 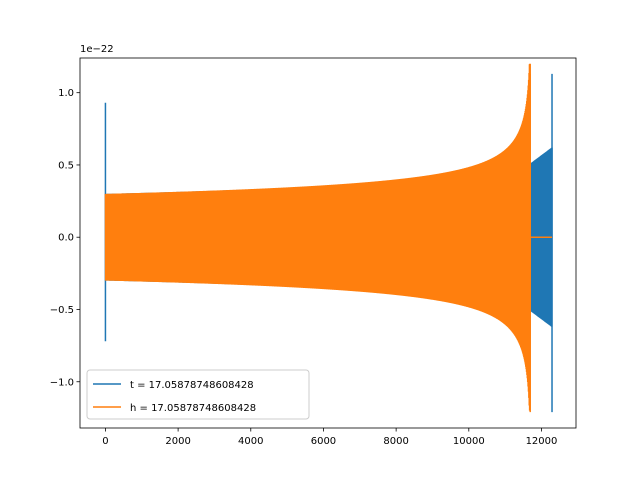 What do you see at coordinates (97, 49) in the screenshot?
I see `y-axis-offset-text: 1e−22` at bounding box center [97, 49].